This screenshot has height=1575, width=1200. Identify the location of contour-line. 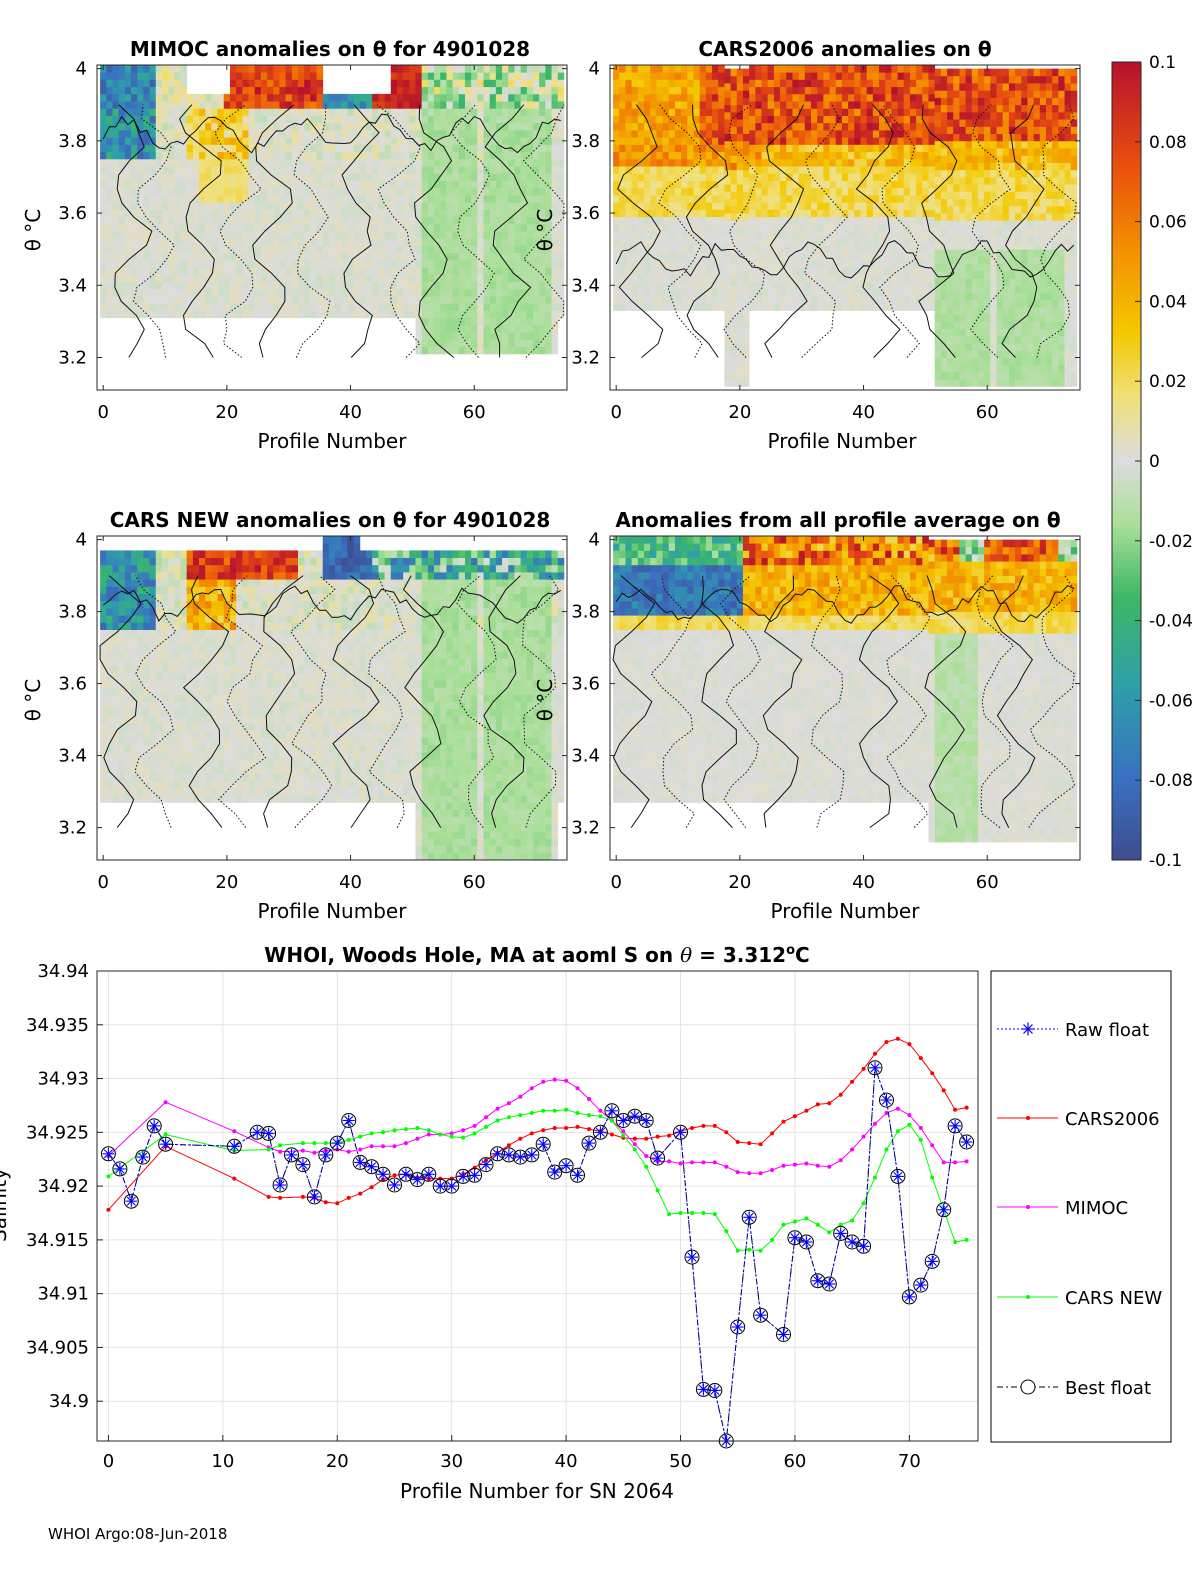
(399, 231).